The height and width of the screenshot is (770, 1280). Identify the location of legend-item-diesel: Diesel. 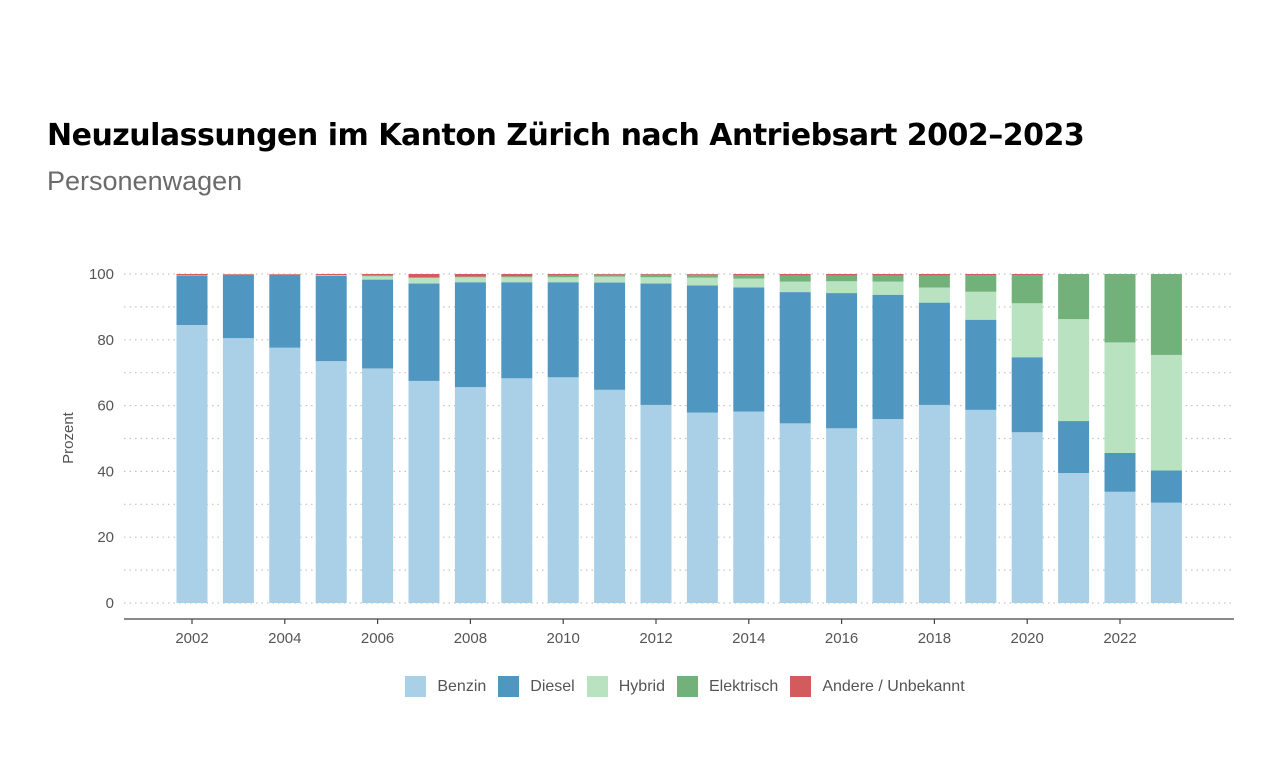
(536, 686).